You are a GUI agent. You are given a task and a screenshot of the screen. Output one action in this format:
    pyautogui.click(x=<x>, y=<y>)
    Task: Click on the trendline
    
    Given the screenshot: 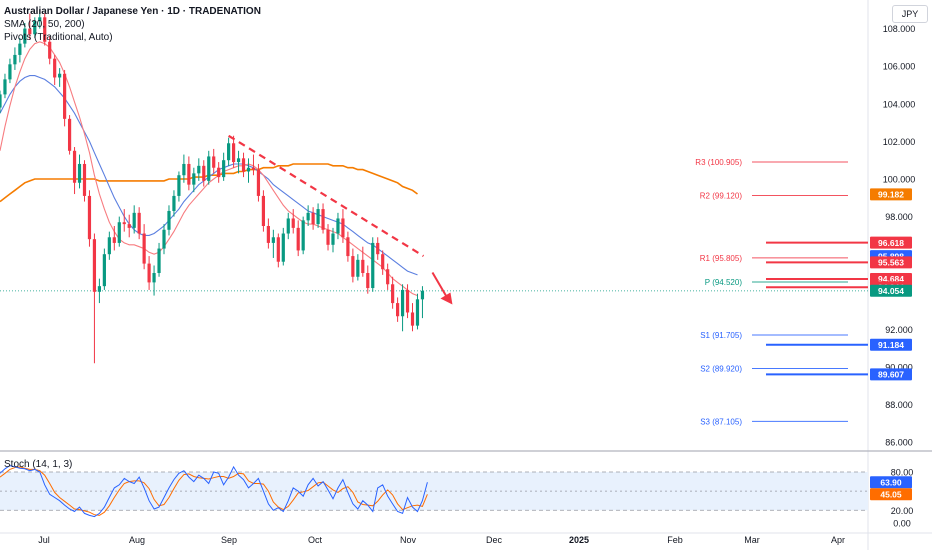 What is the action you would take?
    pyautogui.click(x=326, y=196)
    